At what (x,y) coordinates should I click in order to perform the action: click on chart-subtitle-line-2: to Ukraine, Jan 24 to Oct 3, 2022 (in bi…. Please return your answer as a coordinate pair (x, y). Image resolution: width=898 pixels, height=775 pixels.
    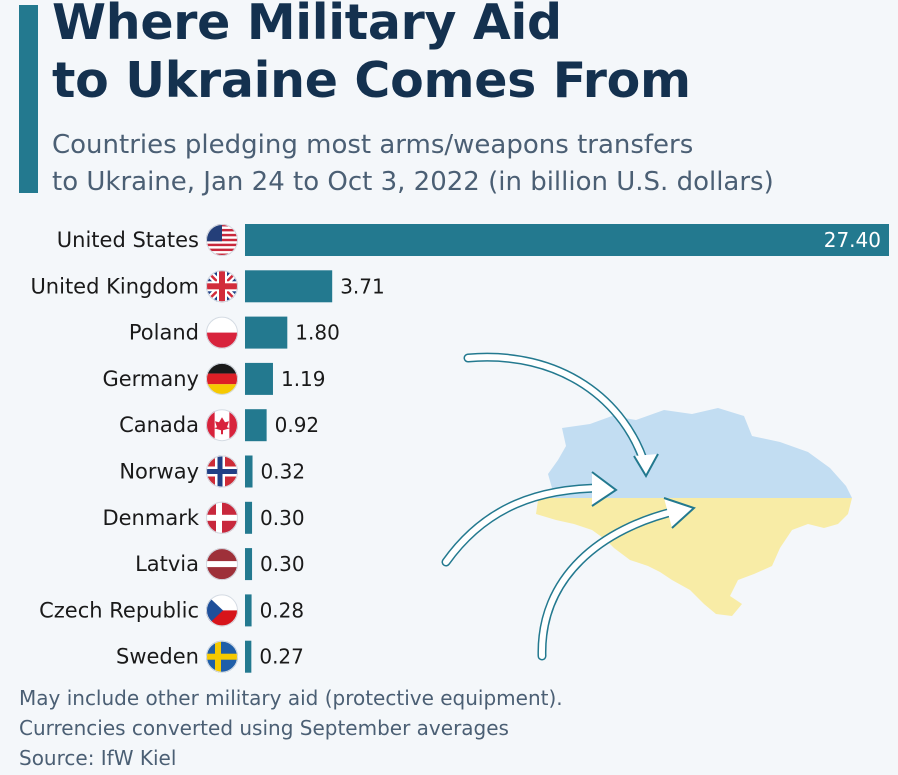
    Looking at the image, I should click on (413, 182).